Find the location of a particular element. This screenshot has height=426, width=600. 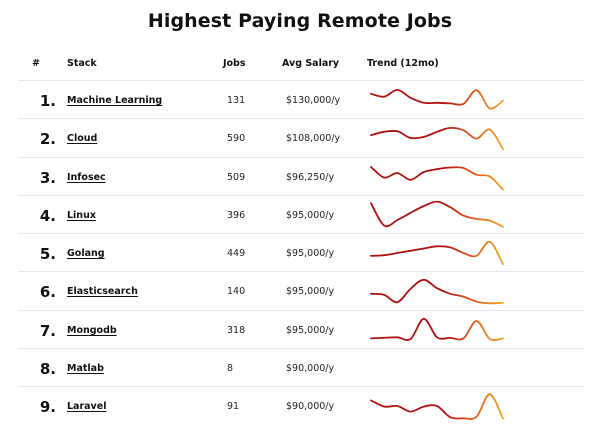

stack-link: Matlab is located at coordinates (85, 369).